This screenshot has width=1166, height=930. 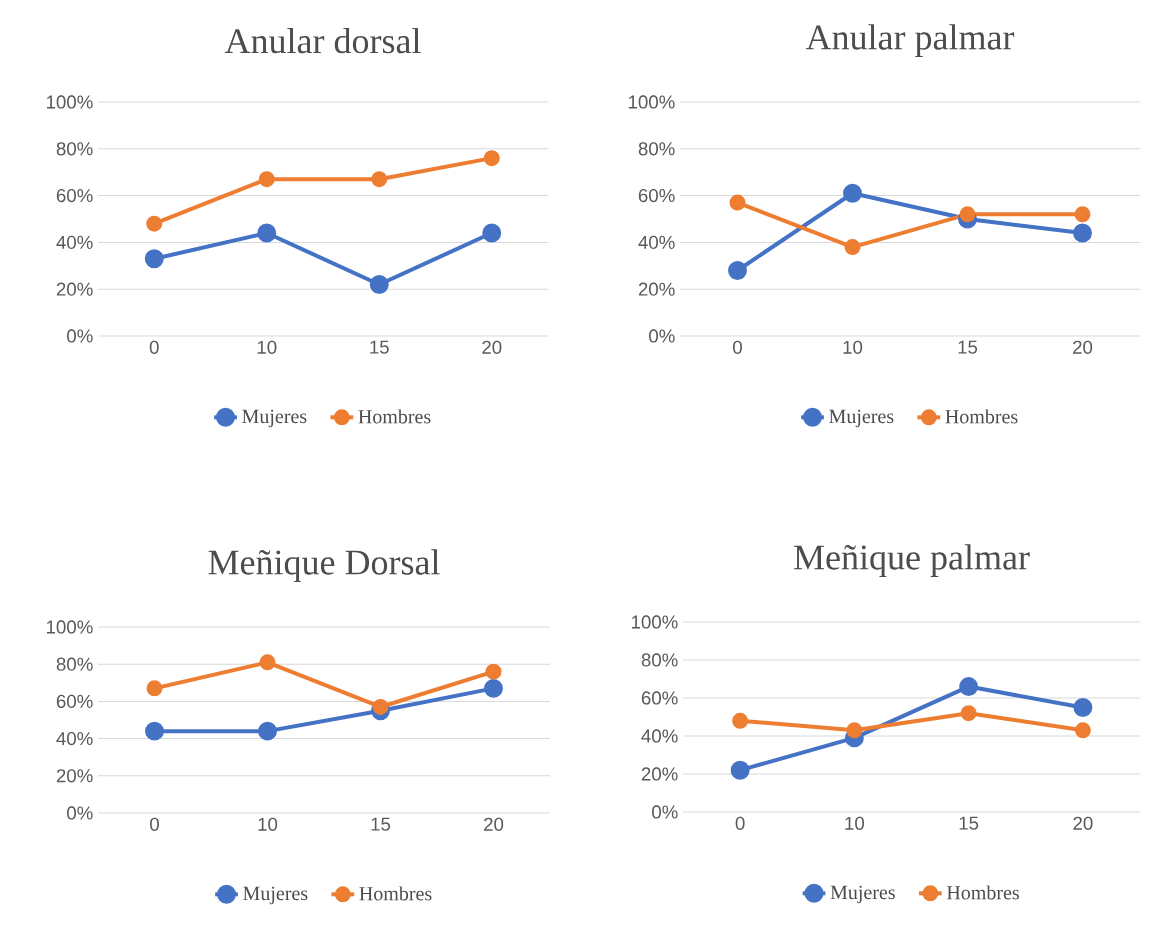 I want to click on chart-title: Meñique Dorsal, so click(x=324, y=565).